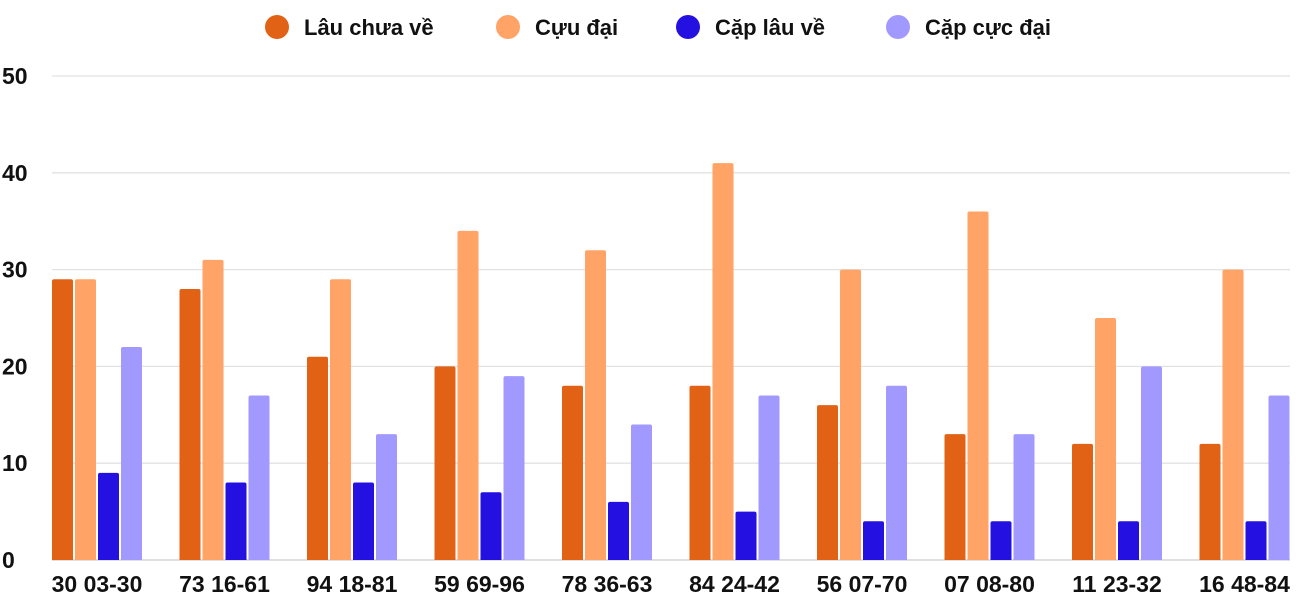 The height and width of the screenshot is (605, 1300). I want to click on y-axis: 0 10 20 30 40 50, so click(15, 318).